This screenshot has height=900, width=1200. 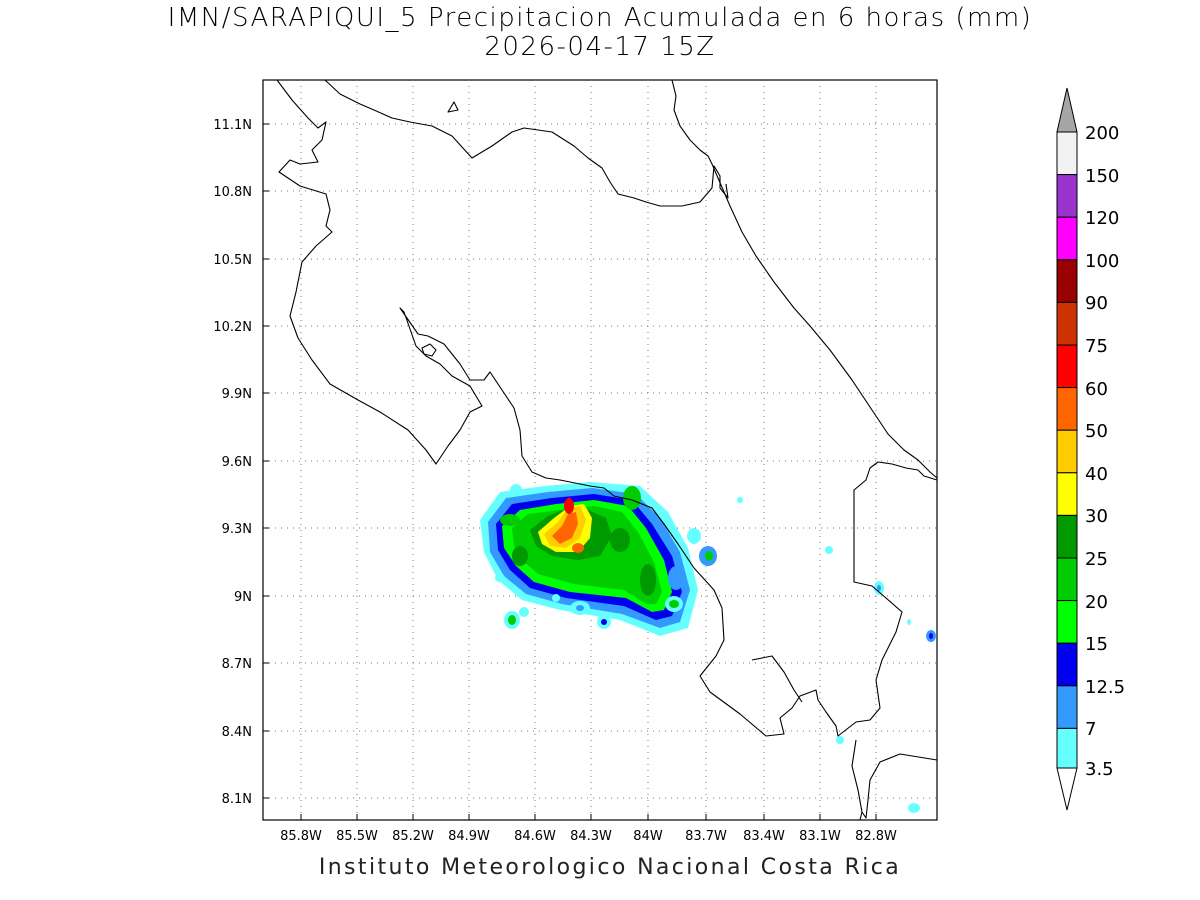 What do you see at coordinates (820, 836) in the screenshot?
I see `lon-tick-label: 83.1W` at bounding box center [820, 836].